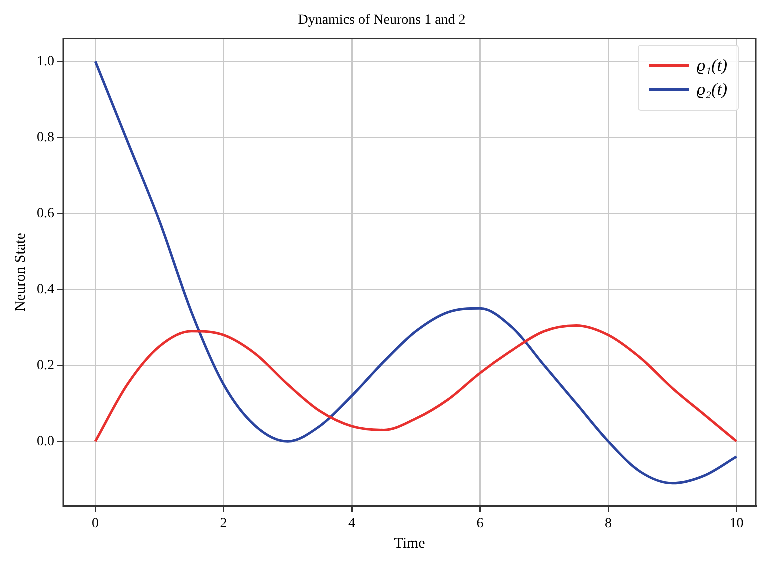  What do you see at coordinates (45, 138) in the screenshot?
I see `y-tick-label: 0.8` at bounding box center [45, 138].